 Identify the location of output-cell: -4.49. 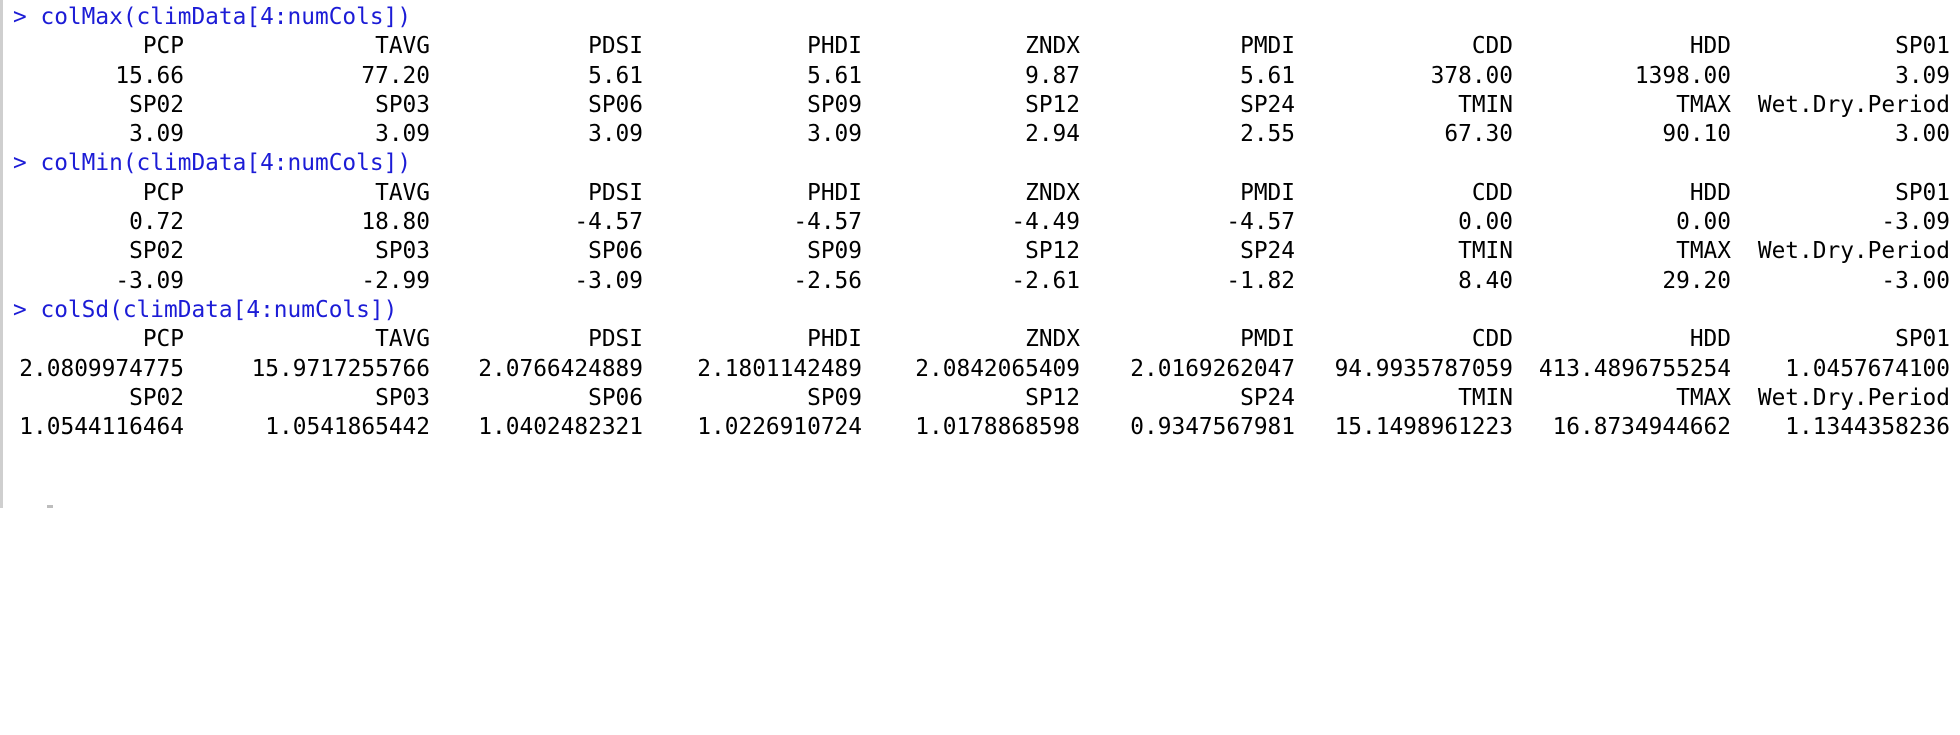
(1045, 222).